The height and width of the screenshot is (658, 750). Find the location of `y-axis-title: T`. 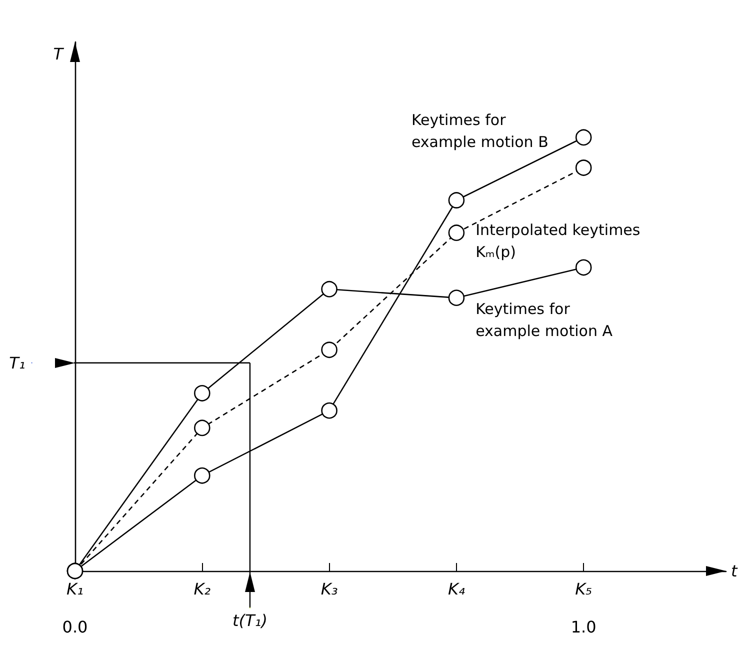

y-axis-title: T is located at coordinates (58, 54).